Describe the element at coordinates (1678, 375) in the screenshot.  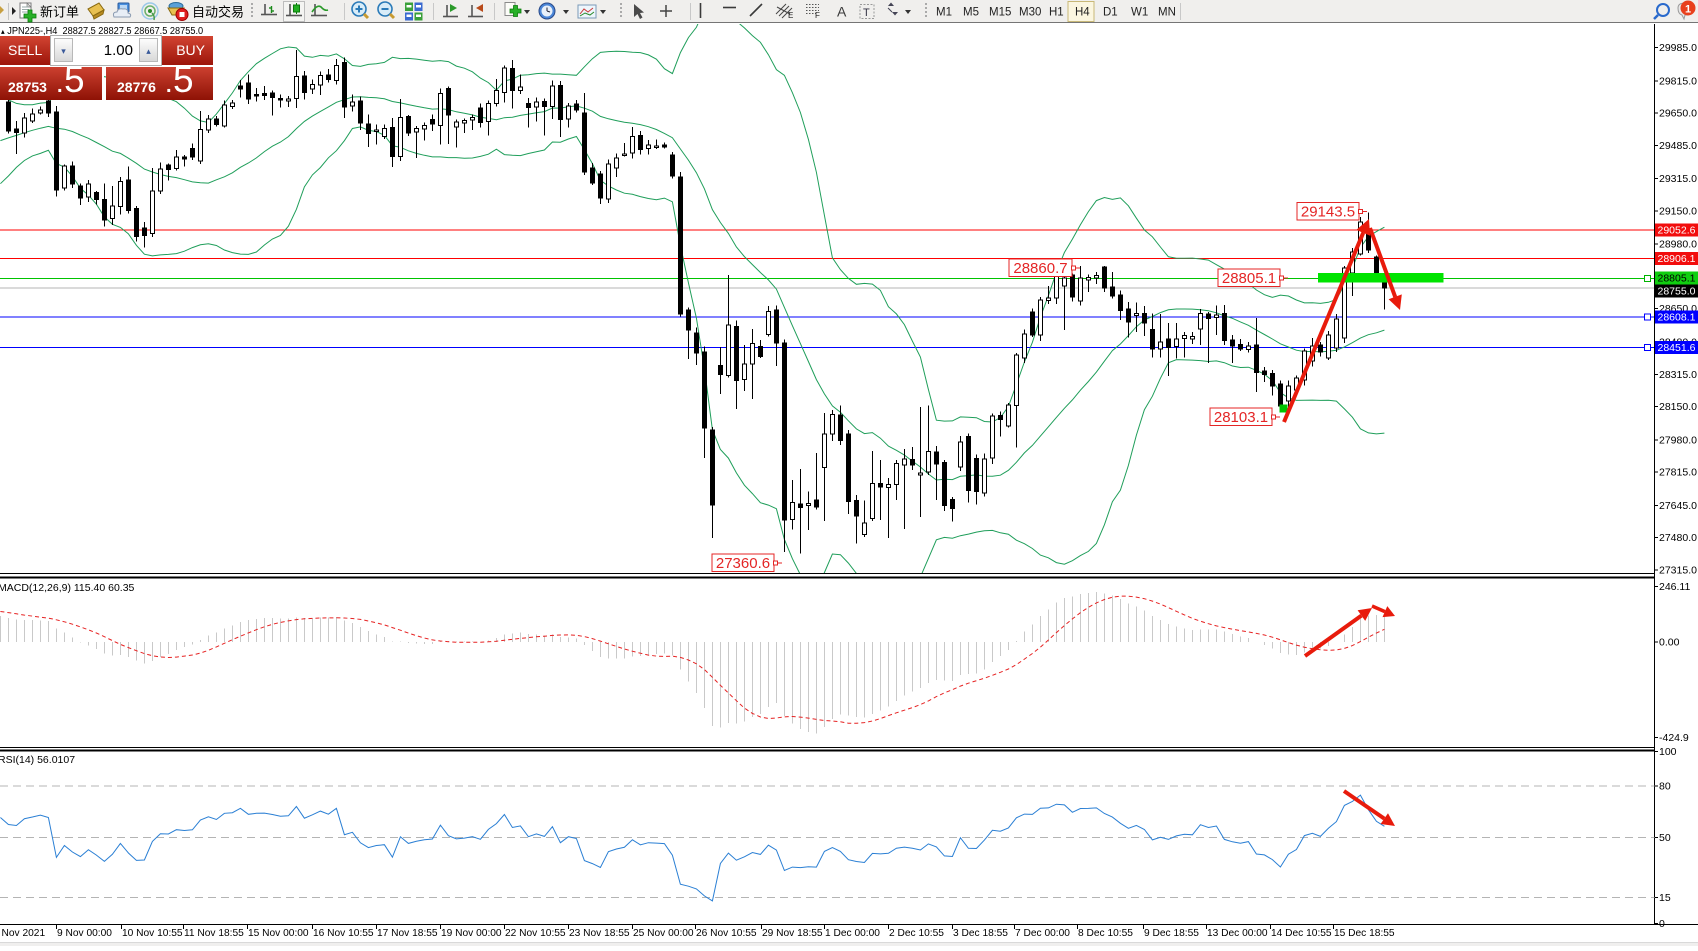
I see `svg-text: 28315.0` at that location.